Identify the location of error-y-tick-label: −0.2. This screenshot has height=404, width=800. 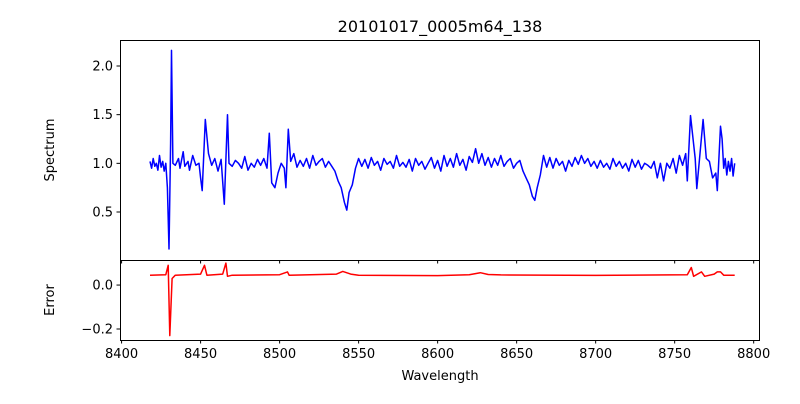
(97, 330).